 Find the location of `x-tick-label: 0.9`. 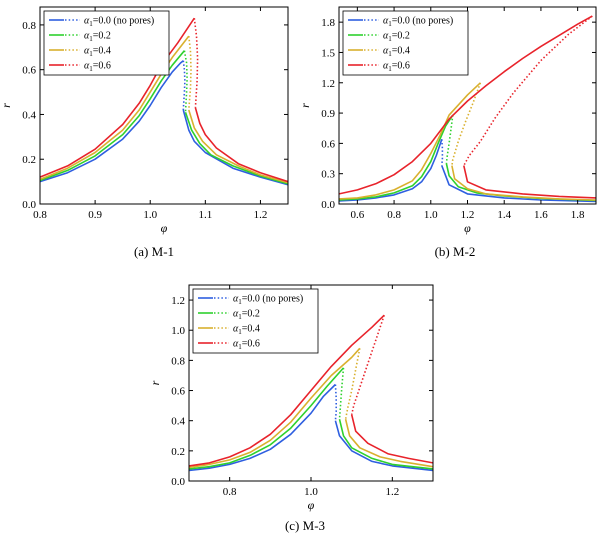

x-tick-label: 0.9 is located at coordinates (95, 215).